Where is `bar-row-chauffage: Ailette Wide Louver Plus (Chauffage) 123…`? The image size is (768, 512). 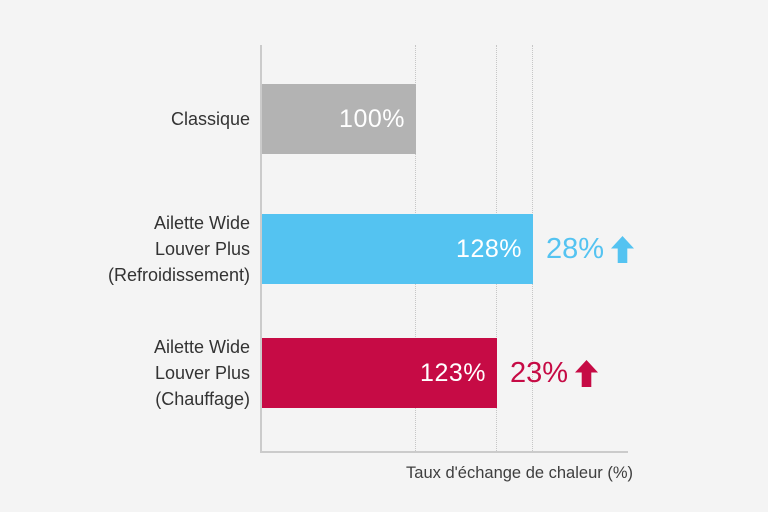 bar-row-chauffage: Ailette Wide Louver Plus (Chauffage) 123… is located at coordinates (384, 373).